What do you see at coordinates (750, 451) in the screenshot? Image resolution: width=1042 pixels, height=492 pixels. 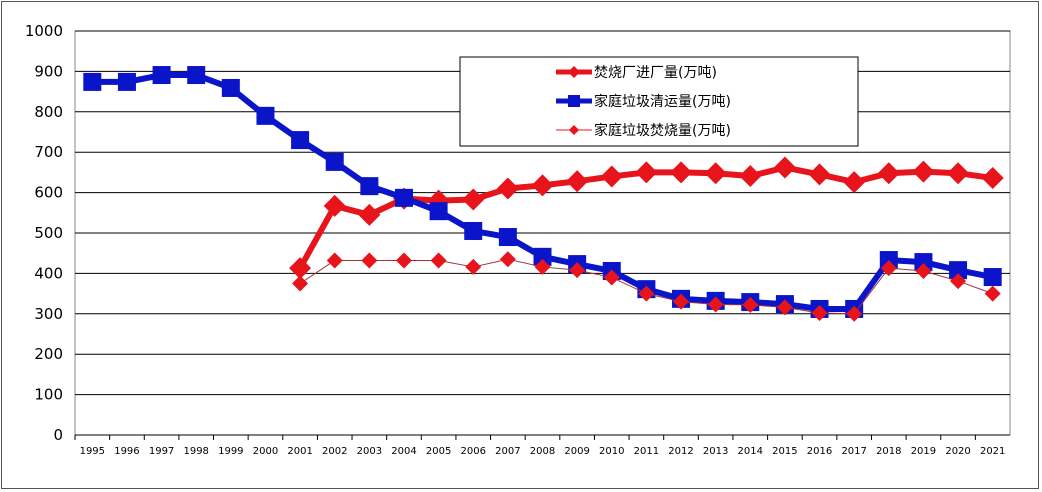 I see `x-tick-label: 2014` at bounding box center [750, 451].